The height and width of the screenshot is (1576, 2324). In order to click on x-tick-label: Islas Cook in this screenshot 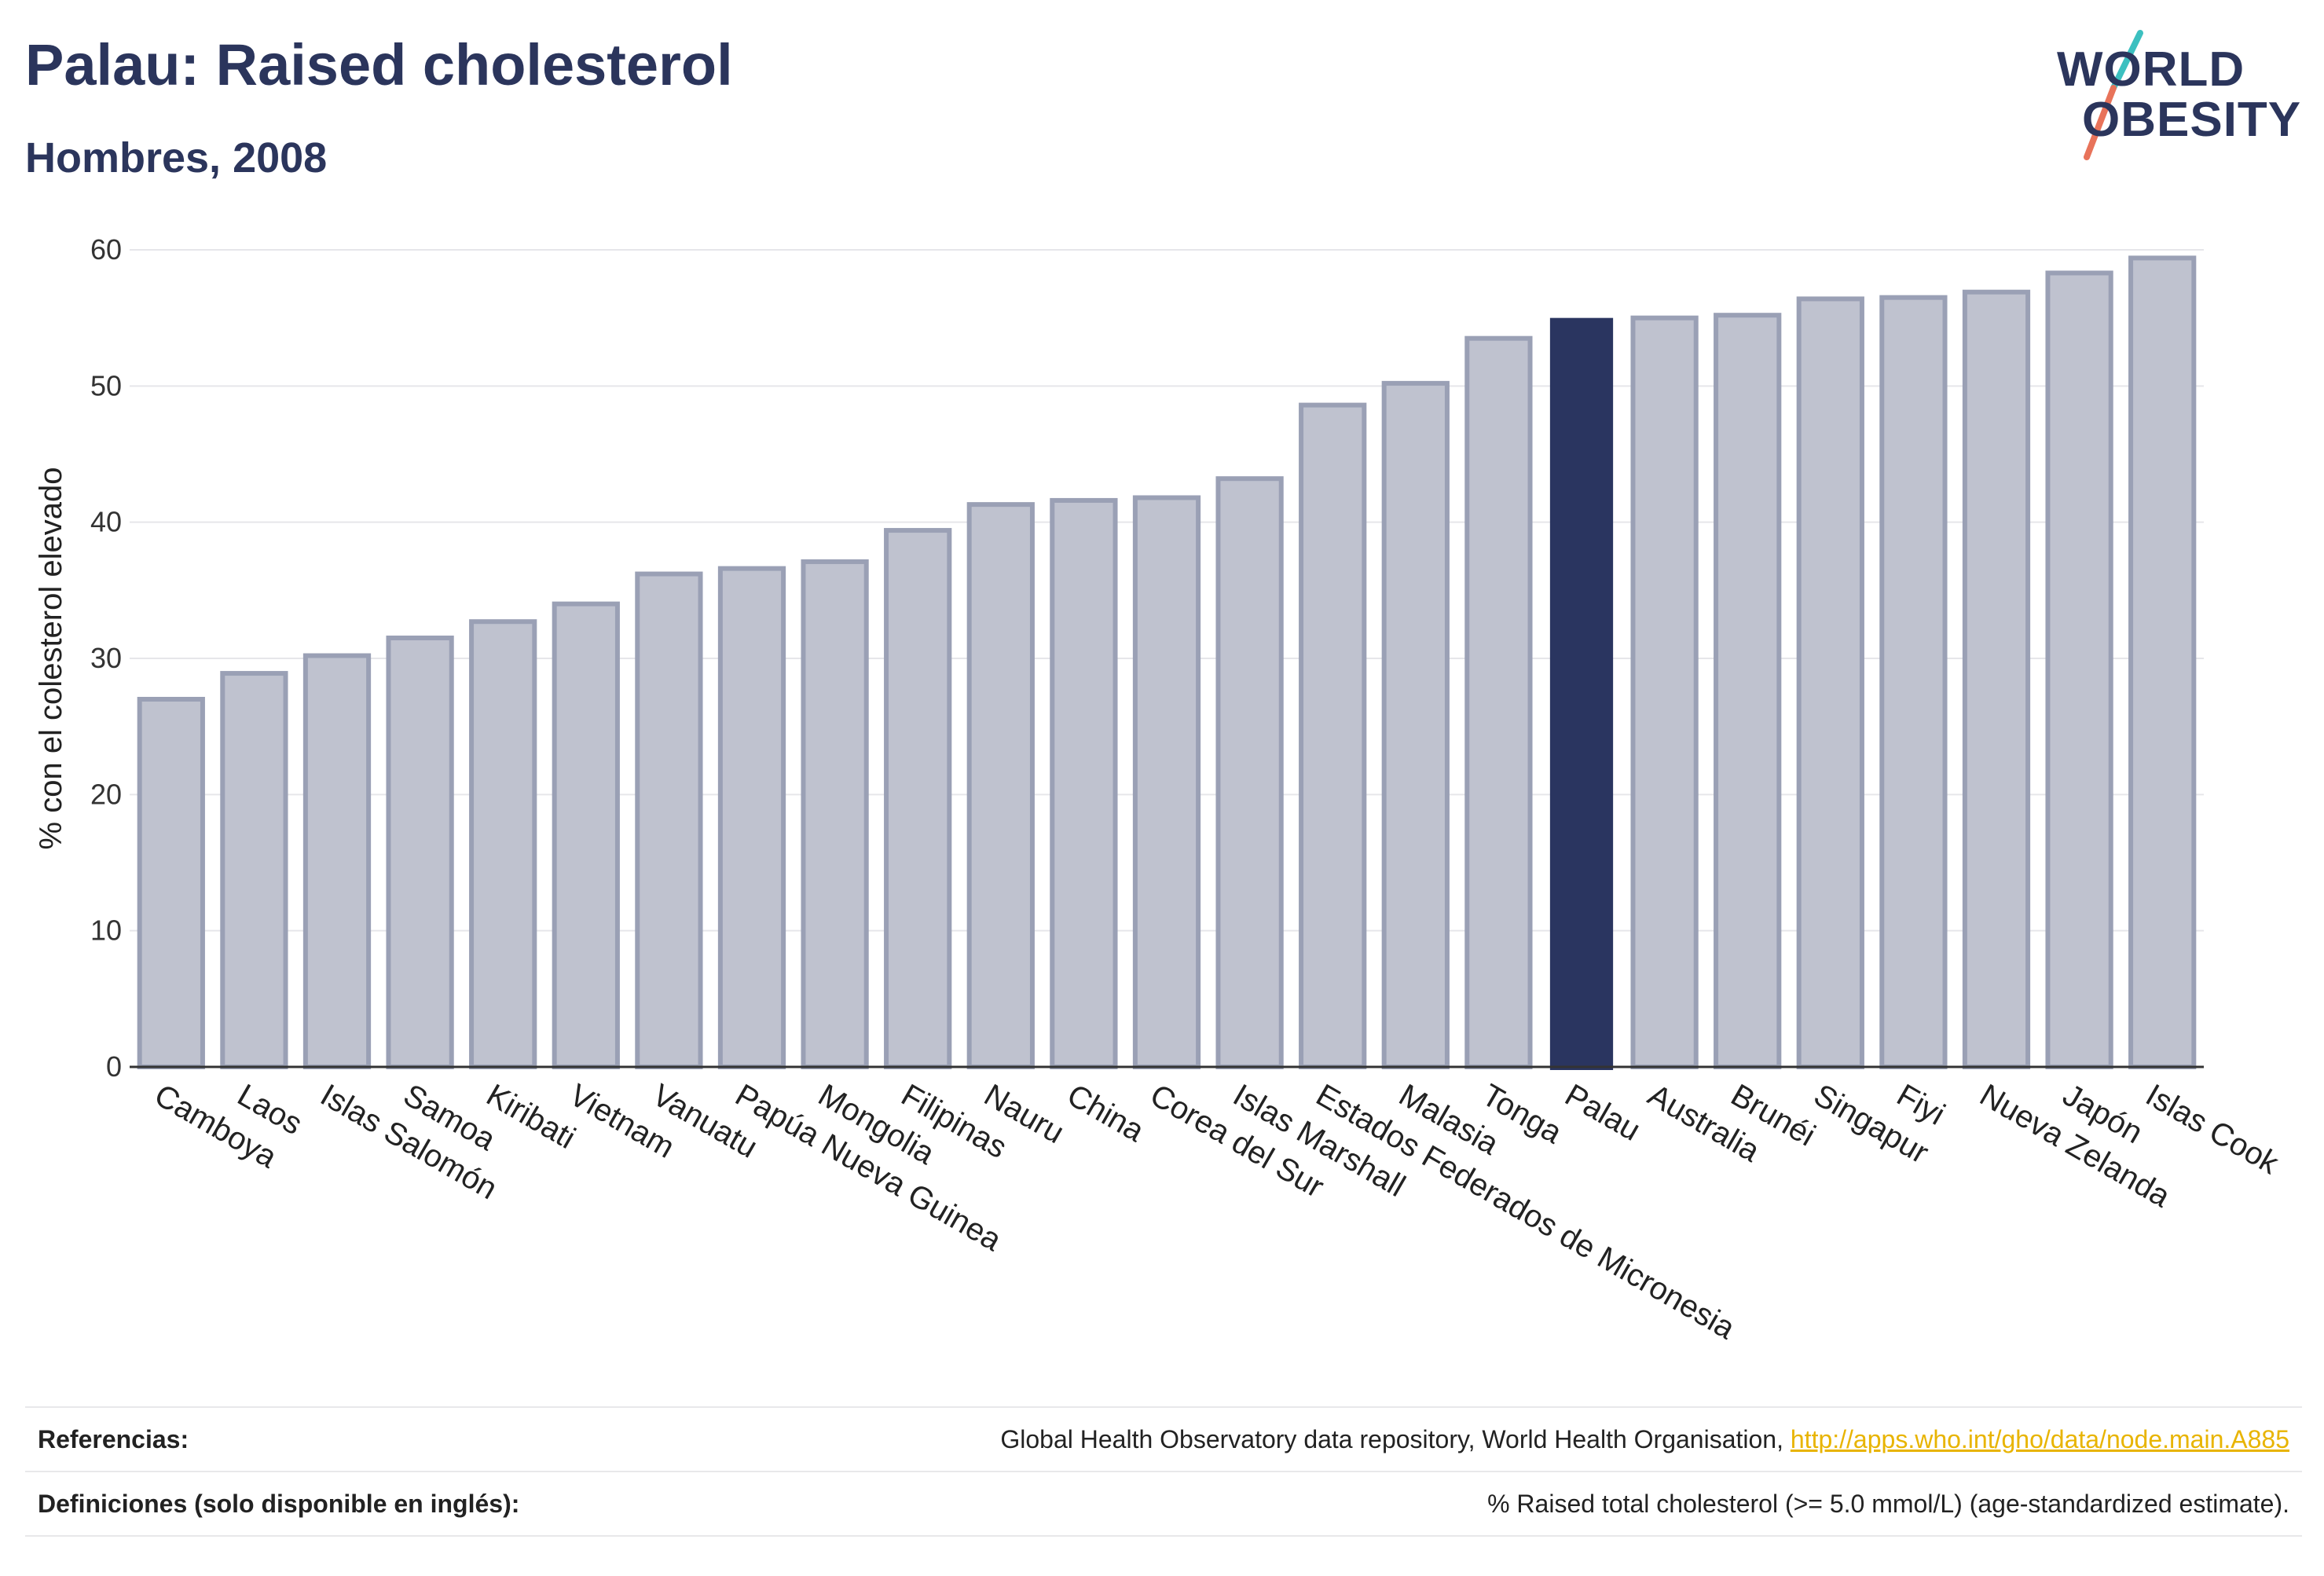, I will do `click(2213, 1130)`.